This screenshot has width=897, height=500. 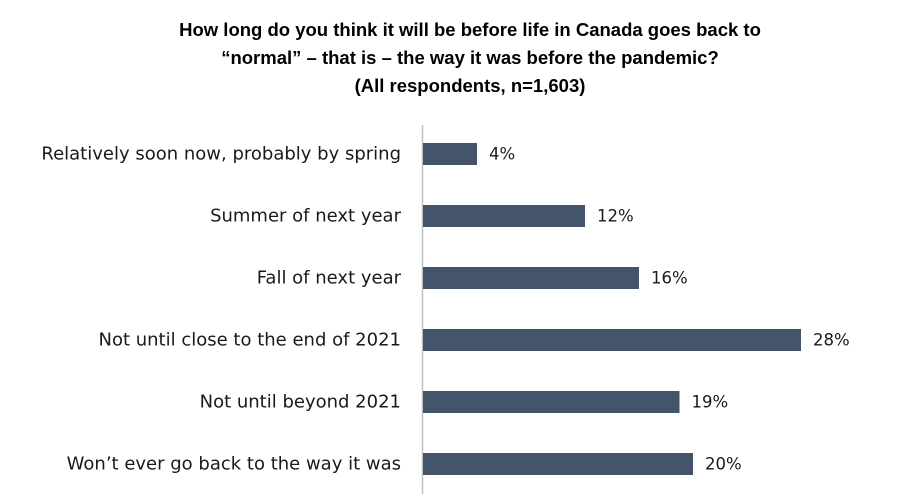 I want to click on value-label-not-until-beyond-2021: 19%, so click(x=710, y=402).